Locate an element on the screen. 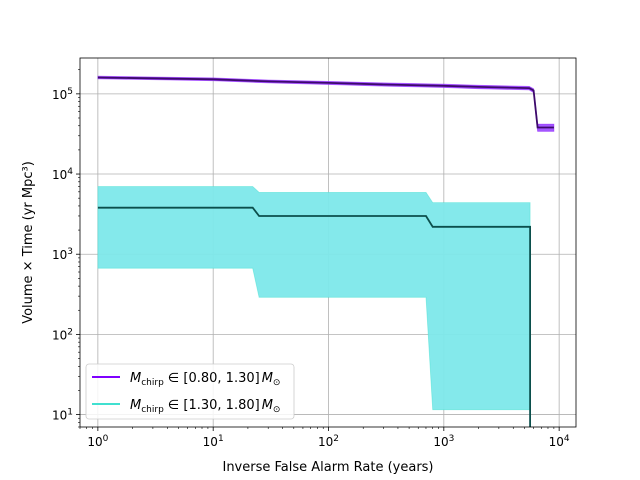  y-tick-label-exp: 2 is located at coordinates (70, 332).